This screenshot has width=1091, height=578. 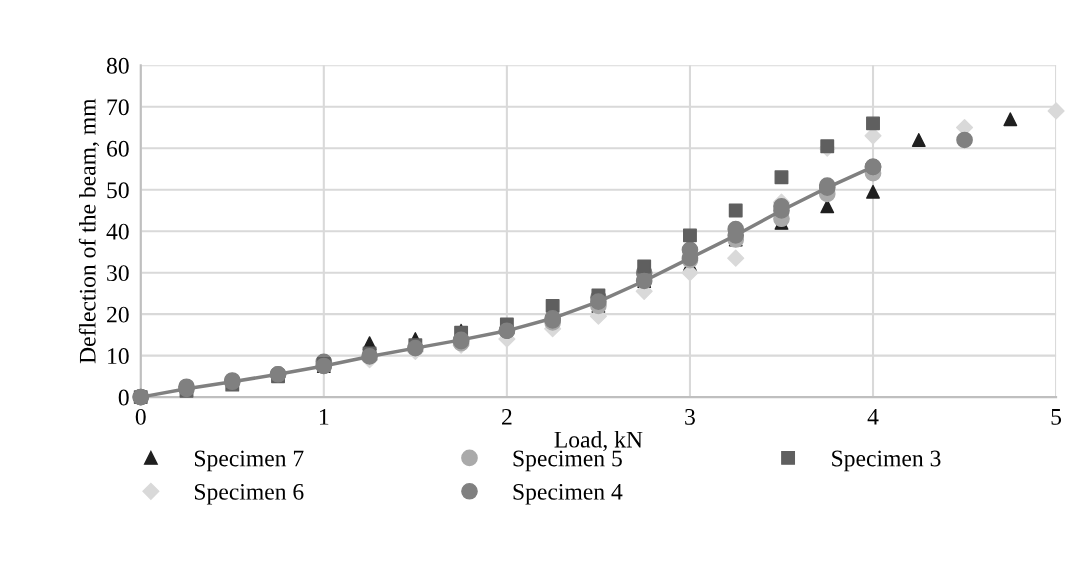 I want to click on x-tick-label: 2, so click(x=507, y=416).